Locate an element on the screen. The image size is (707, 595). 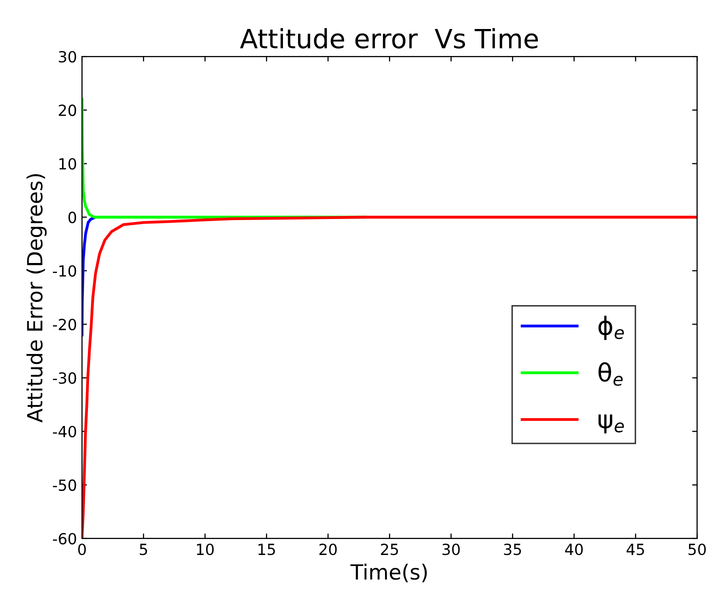
x-tick-label: 45 is located at coordinates (635, 550).